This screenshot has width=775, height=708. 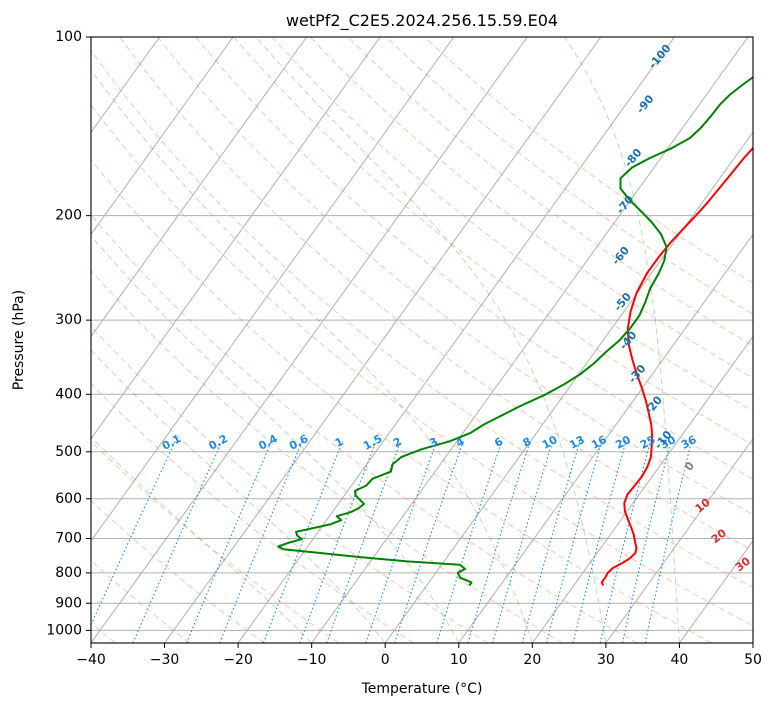 I want to click on x-tick-label: −20, so click(x=238, y=660).